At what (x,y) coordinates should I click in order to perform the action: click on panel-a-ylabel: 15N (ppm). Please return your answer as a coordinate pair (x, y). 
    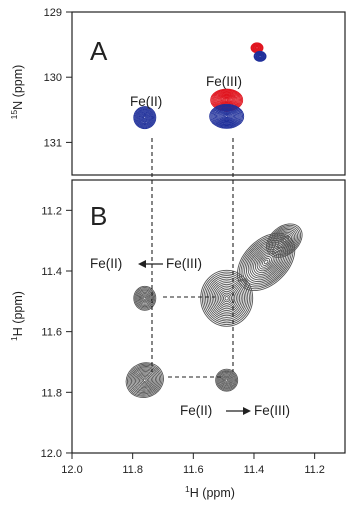
    Looking at the image, I should click on (17, 92).